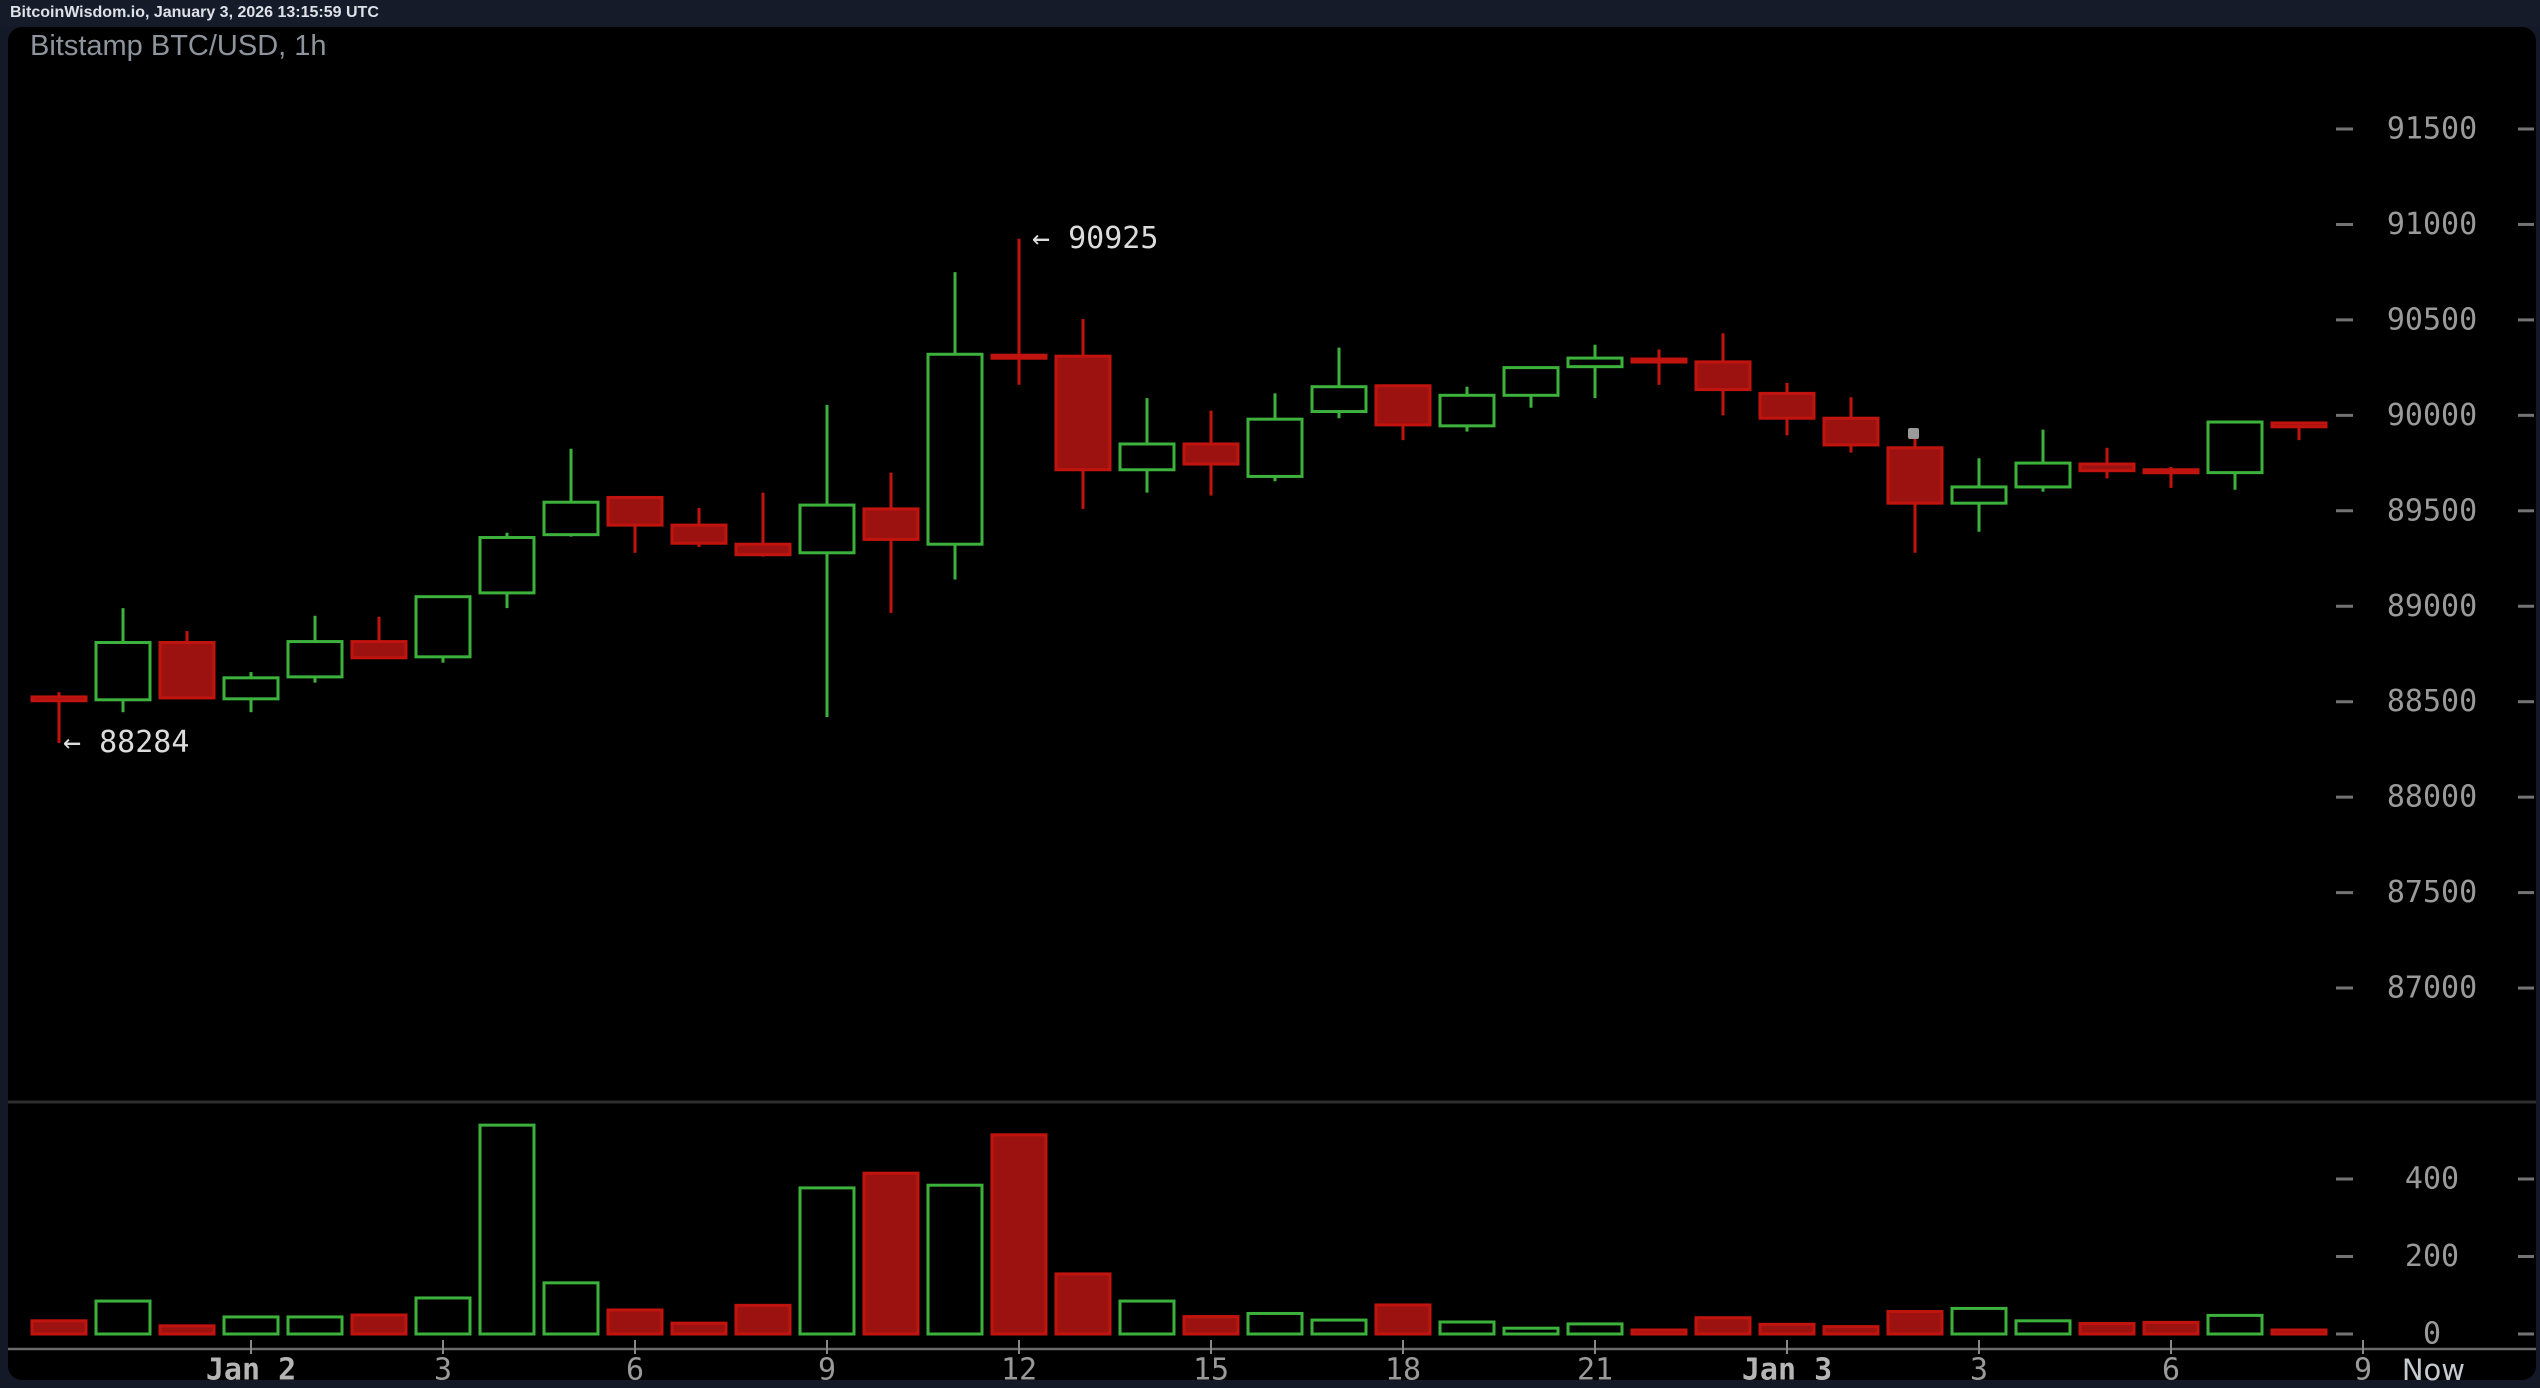 This screenshot has width=2540, height=1388. I want to click on time-tick-label: 18, so click(1403, 1370).